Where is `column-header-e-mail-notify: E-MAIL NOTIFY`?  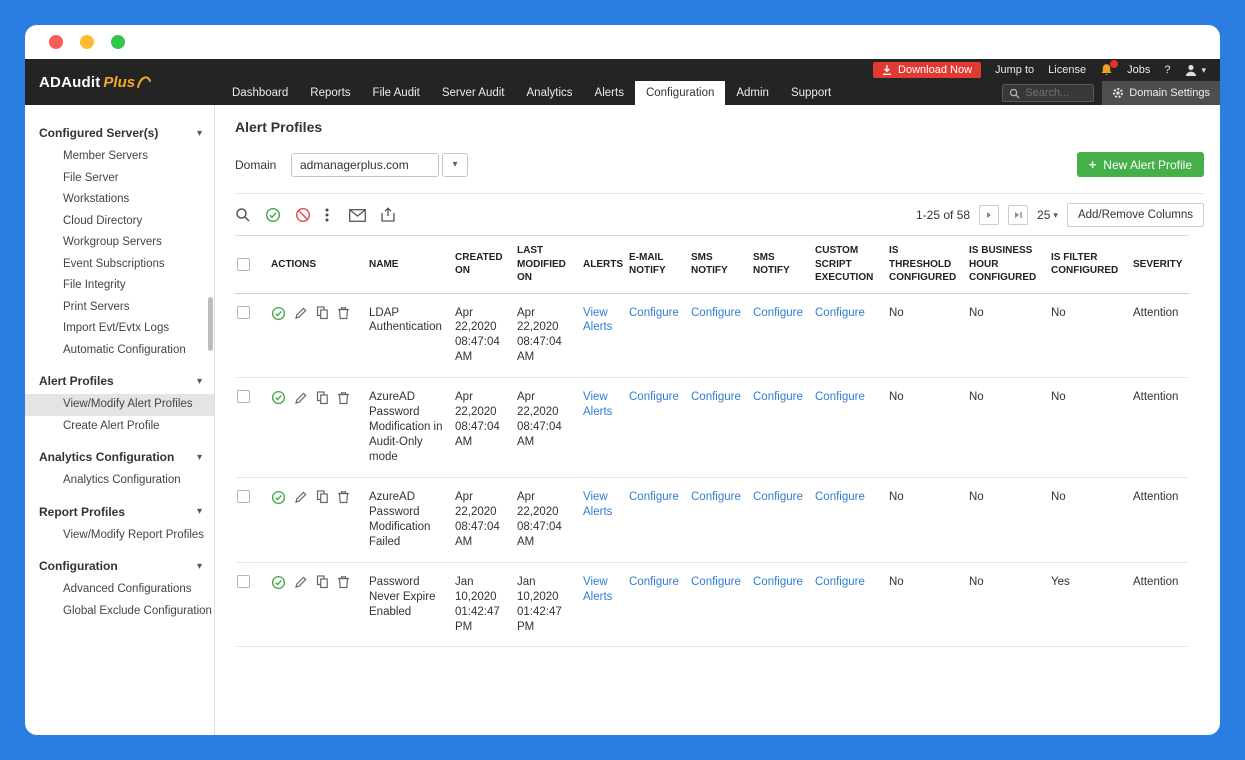
column-header-e-mail-notify: E-MAIL NOTIFY is located at coordinates (658, 264).